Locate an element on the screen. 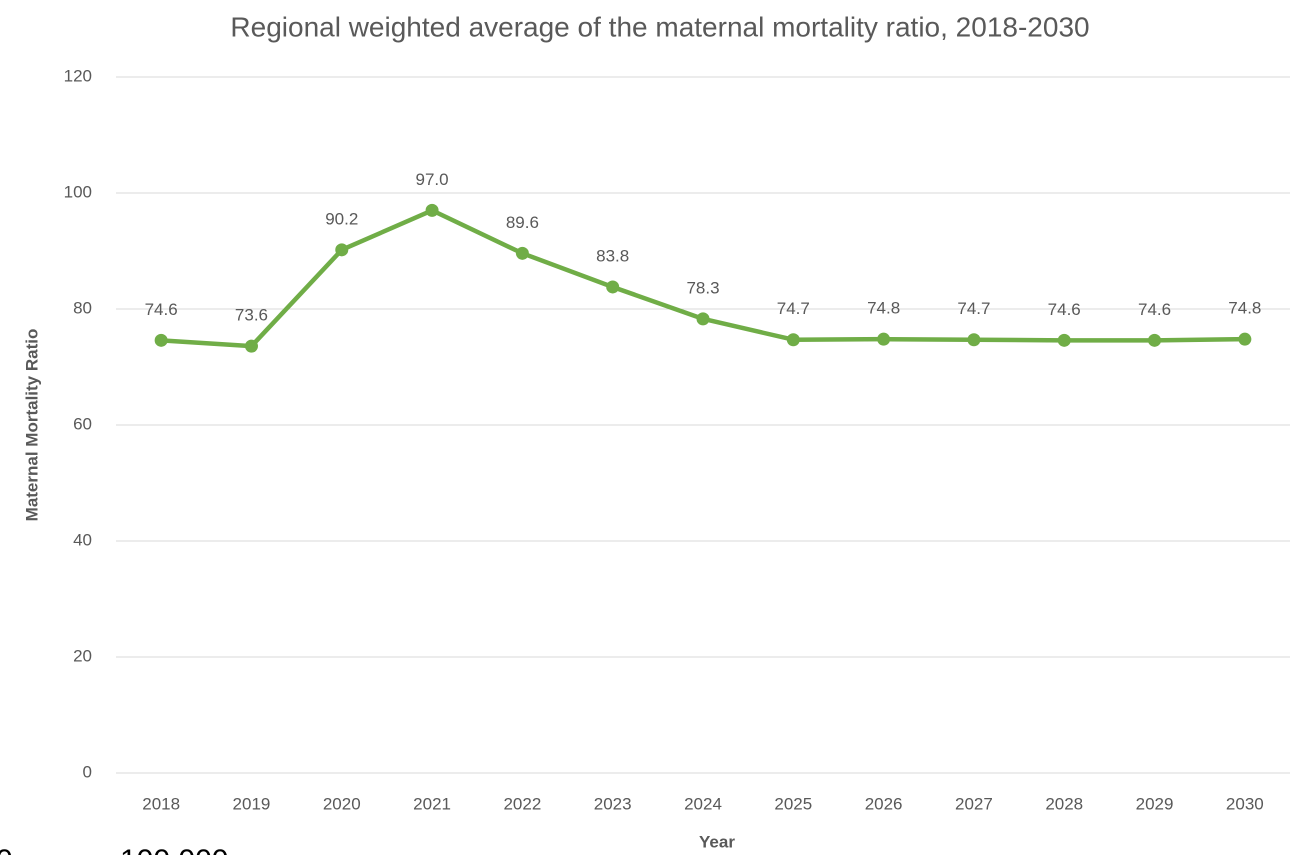 This screenshot has width=1291, height=855. x-tick-label: 2028 is located at coordinates (1064, 803).